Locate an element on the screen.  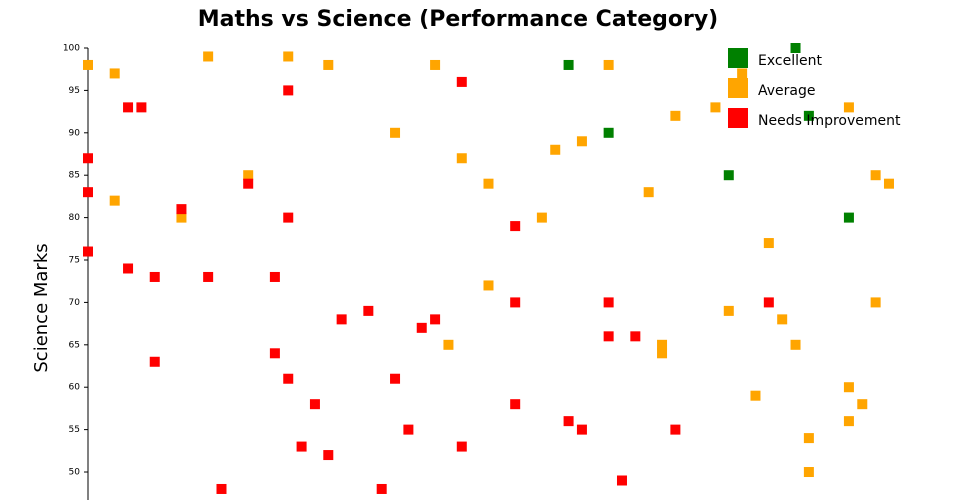
y-axis-label: Science Marks is located at coordinates (41, 307).